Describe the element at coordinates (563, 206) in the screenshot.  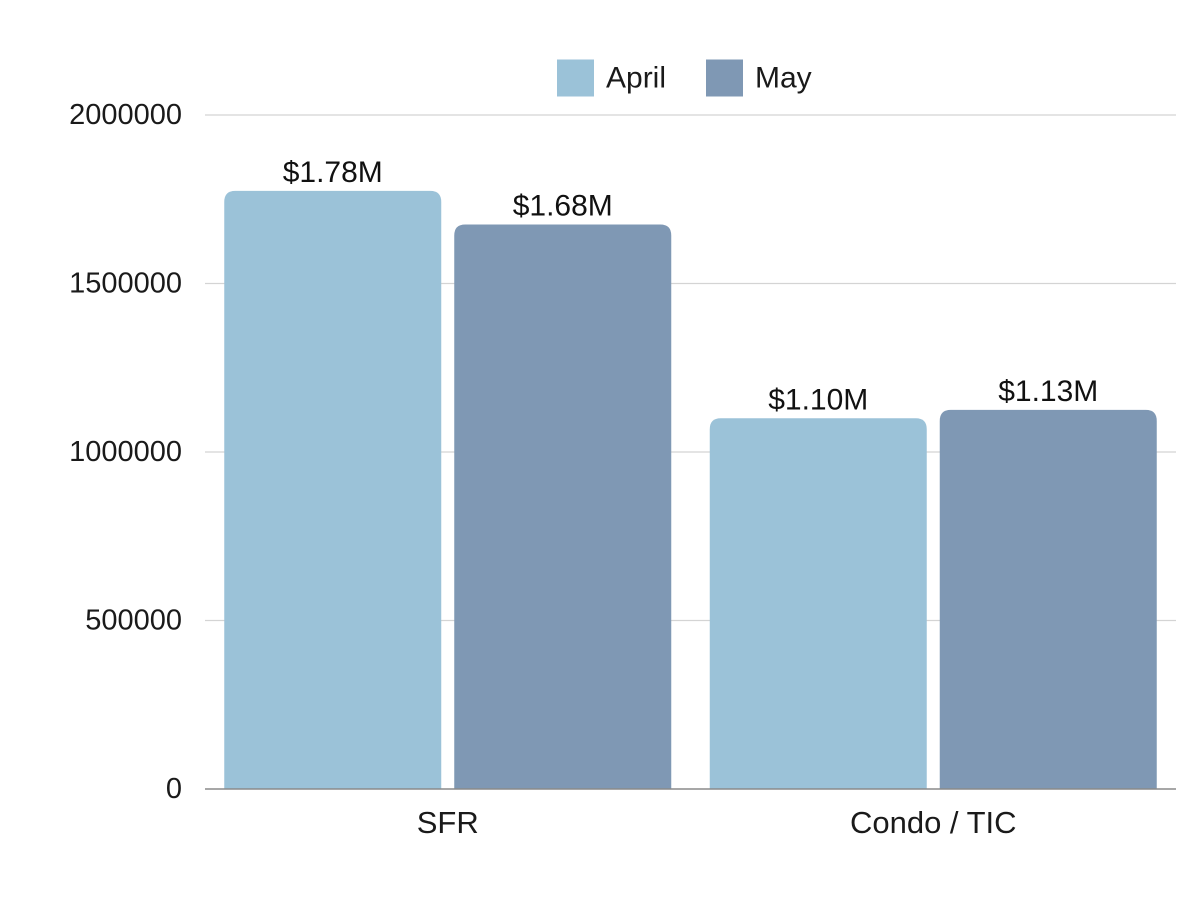
I see `data-label: $1.68M` at that location.